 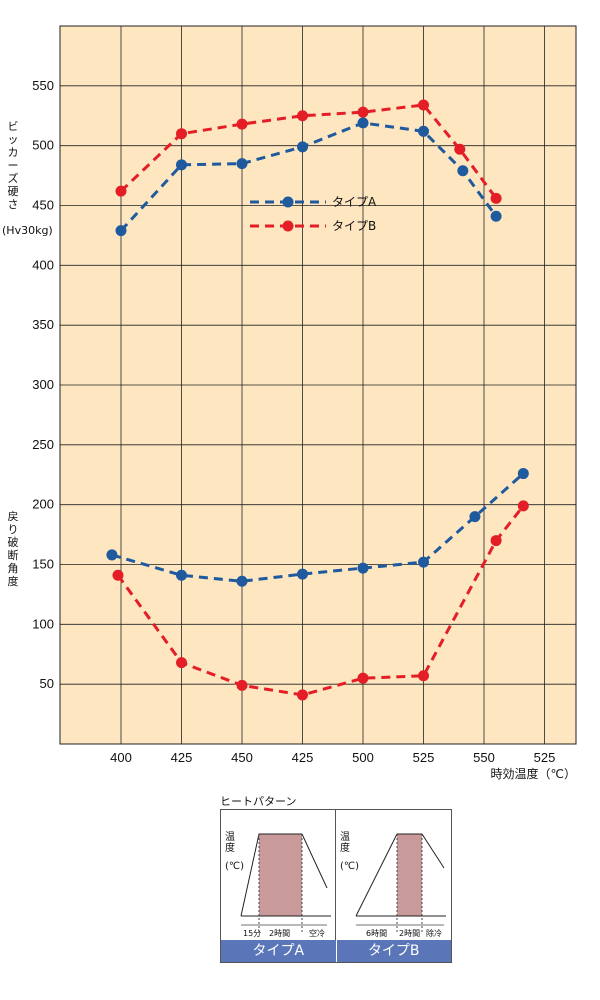 I want to click on y-tick-label: 300, so click(x=43, y=384).